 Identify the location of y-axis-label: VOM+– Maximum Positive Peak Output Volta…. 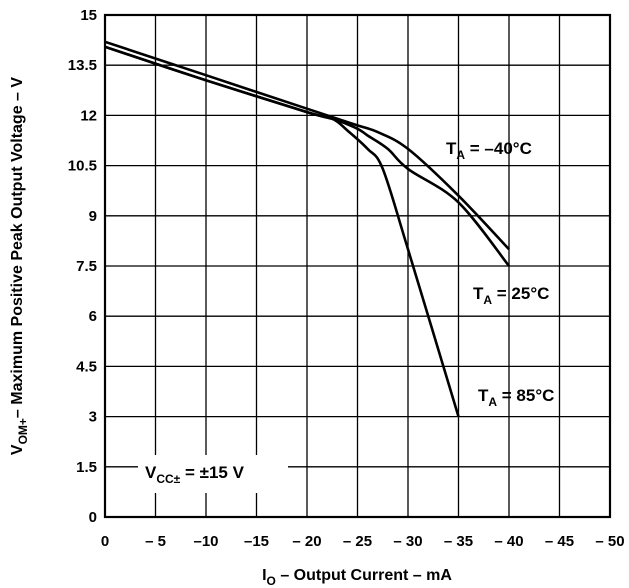
(19, 266).